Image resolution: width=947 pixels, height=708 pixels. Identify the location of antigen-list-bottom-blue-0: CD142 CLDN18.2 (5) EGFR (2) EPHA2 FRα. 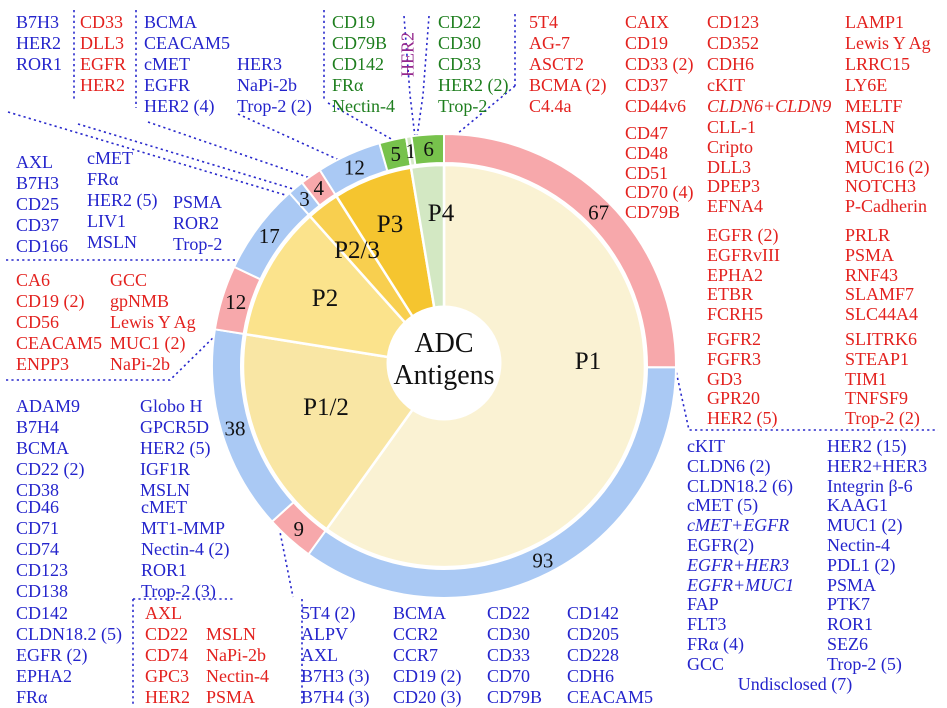
(69, 655).